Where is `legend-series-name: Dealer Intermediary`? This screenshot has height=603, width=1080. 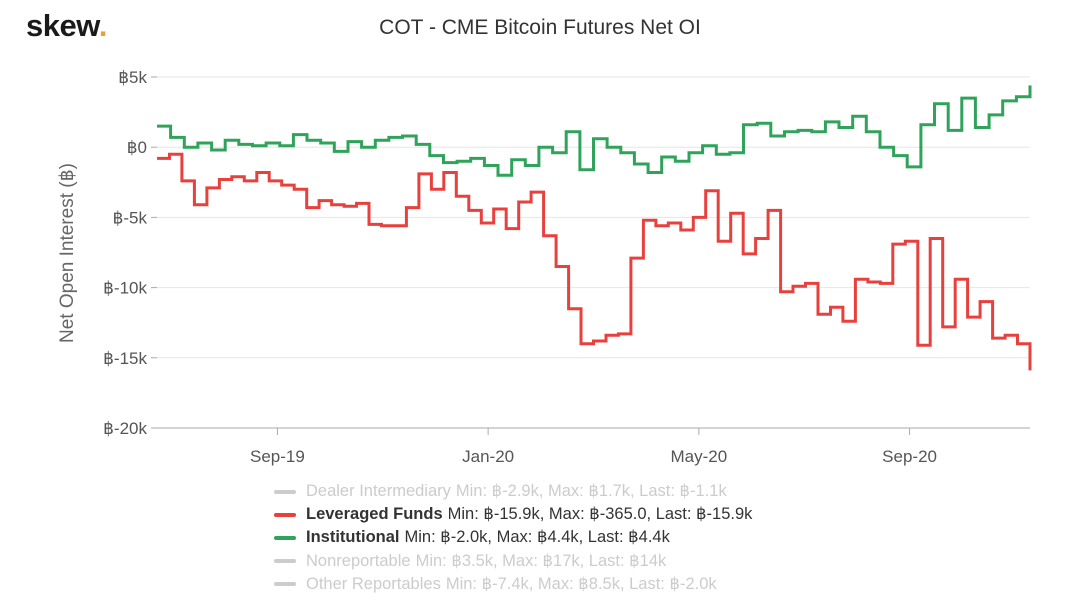
legend-series-name: Dealer Intermediary is located at coordinates (378, 491).